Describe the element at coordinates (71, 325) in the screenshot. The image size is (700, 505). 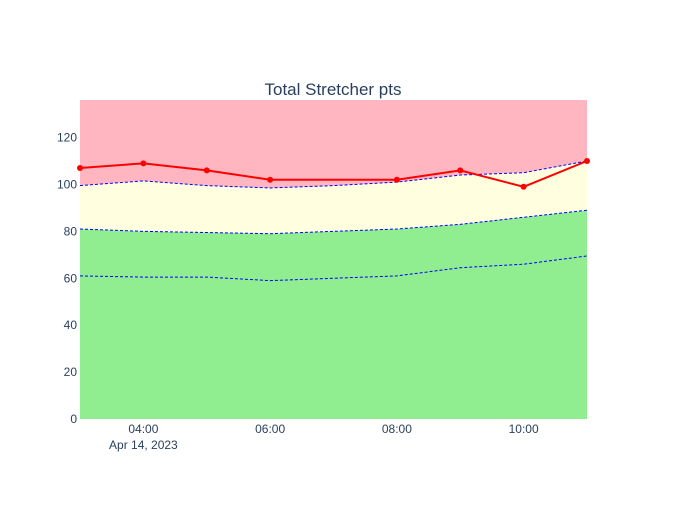
I see `y-tick-label: 40` at that location.